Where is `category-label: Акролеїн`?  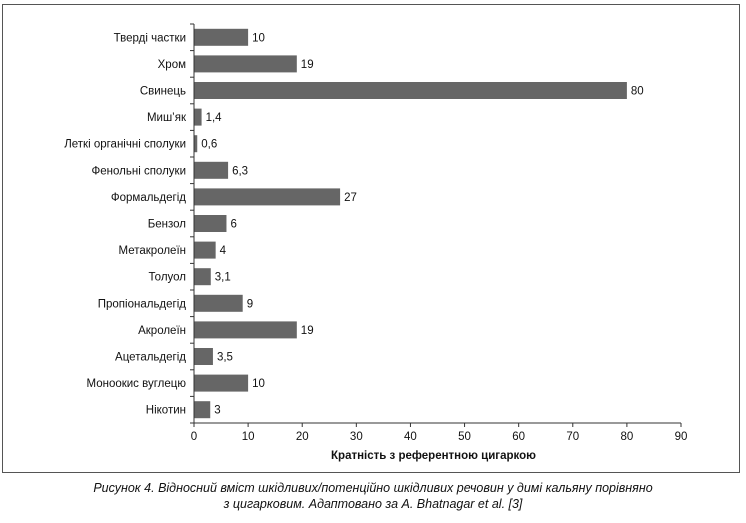
category-label: Акролеїн is located at coordinates (162, 331).